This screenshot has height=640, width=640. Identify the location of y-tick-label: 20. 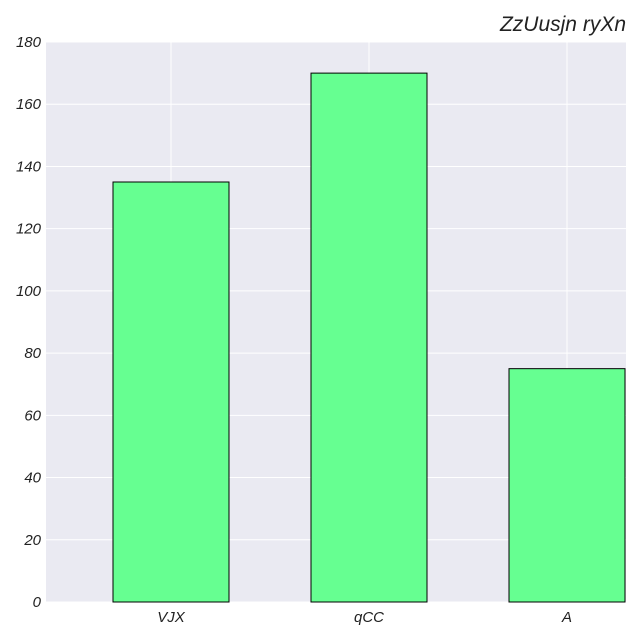
(32, 540).